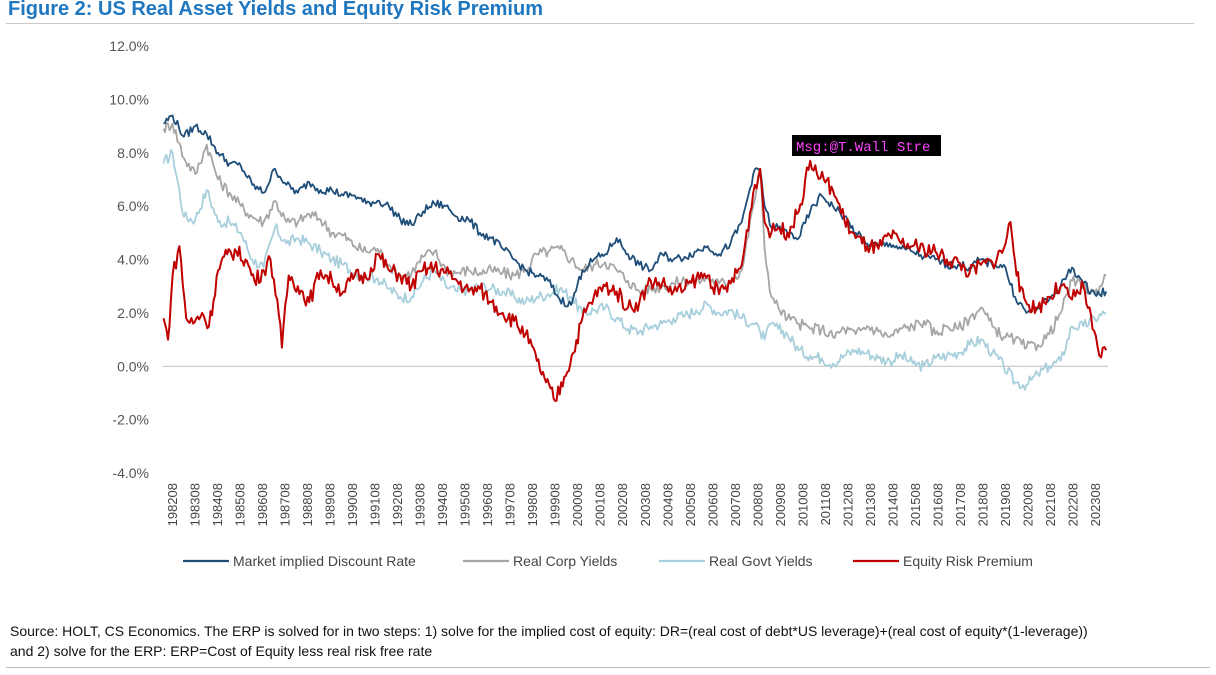 Image resolution: width=1216 pixels, height=675 pixels. Describe the element at coordinates (780, 504) in the screenshot. I see `x-tick-label: 200908` at that location.